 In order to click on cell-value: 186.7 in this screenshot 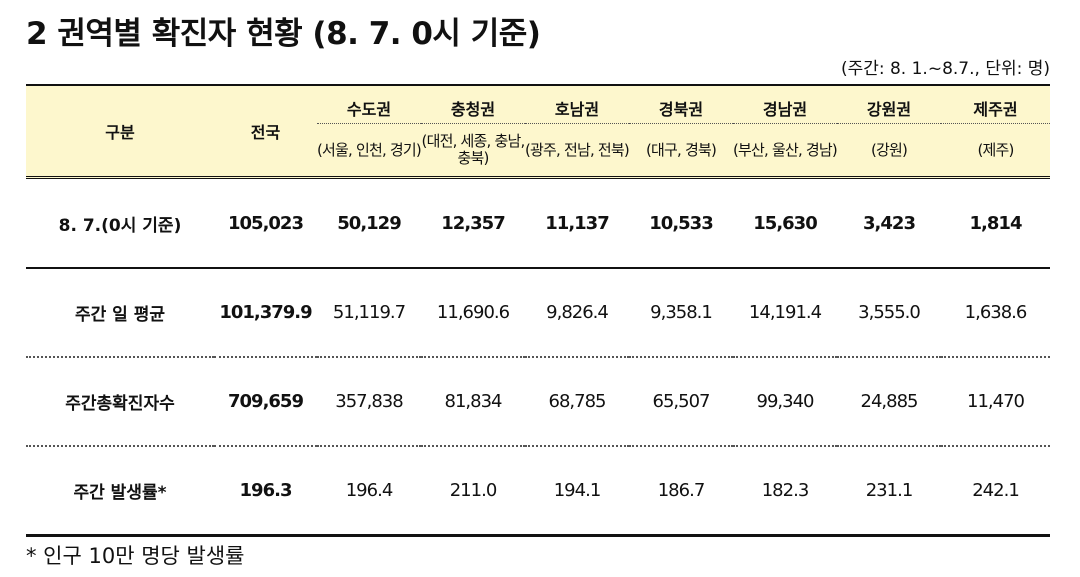, I will do `click(681, 491)`.